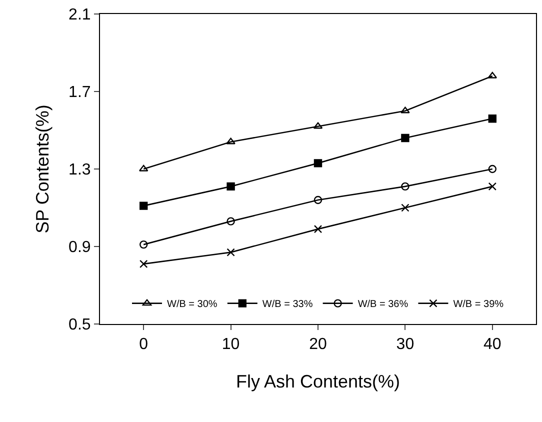 This screenshot has height=422, width=542. Describe the element at coordinates (192, 304) in the screenshot. I see `legend-label: W/B = 30%` at that location.